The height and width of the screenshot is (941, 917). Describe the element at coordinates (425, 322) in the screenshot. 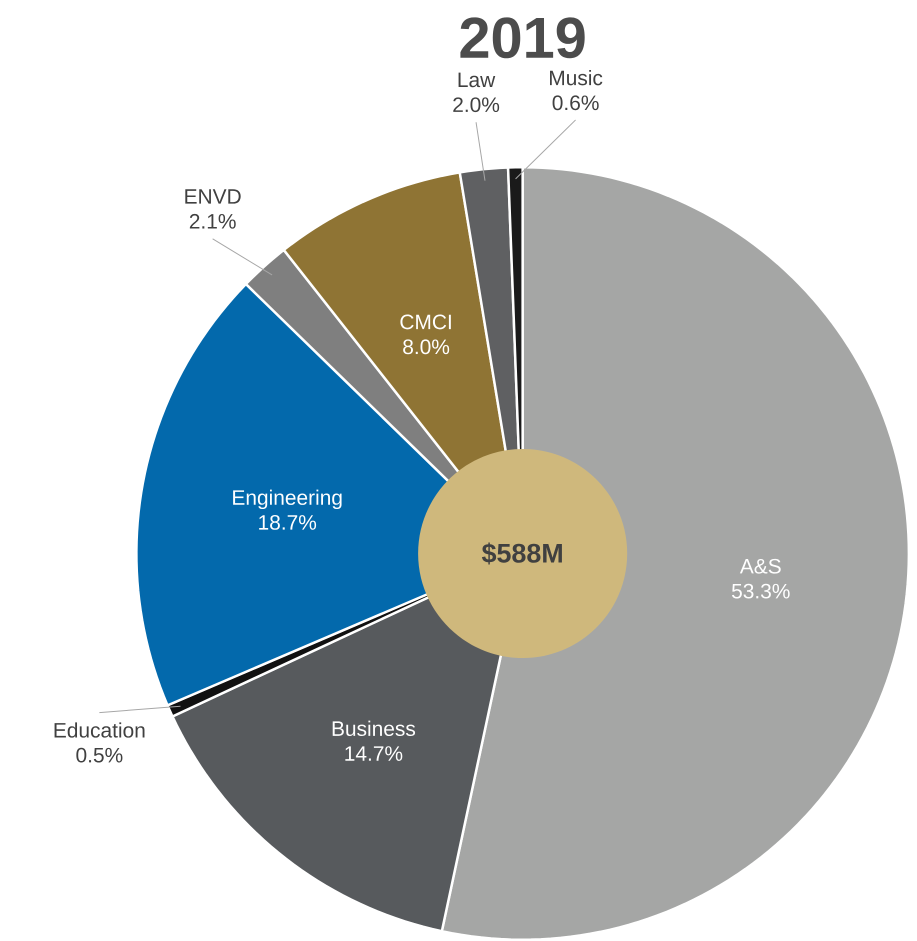

I see `slice-label: CMCI` at that location.